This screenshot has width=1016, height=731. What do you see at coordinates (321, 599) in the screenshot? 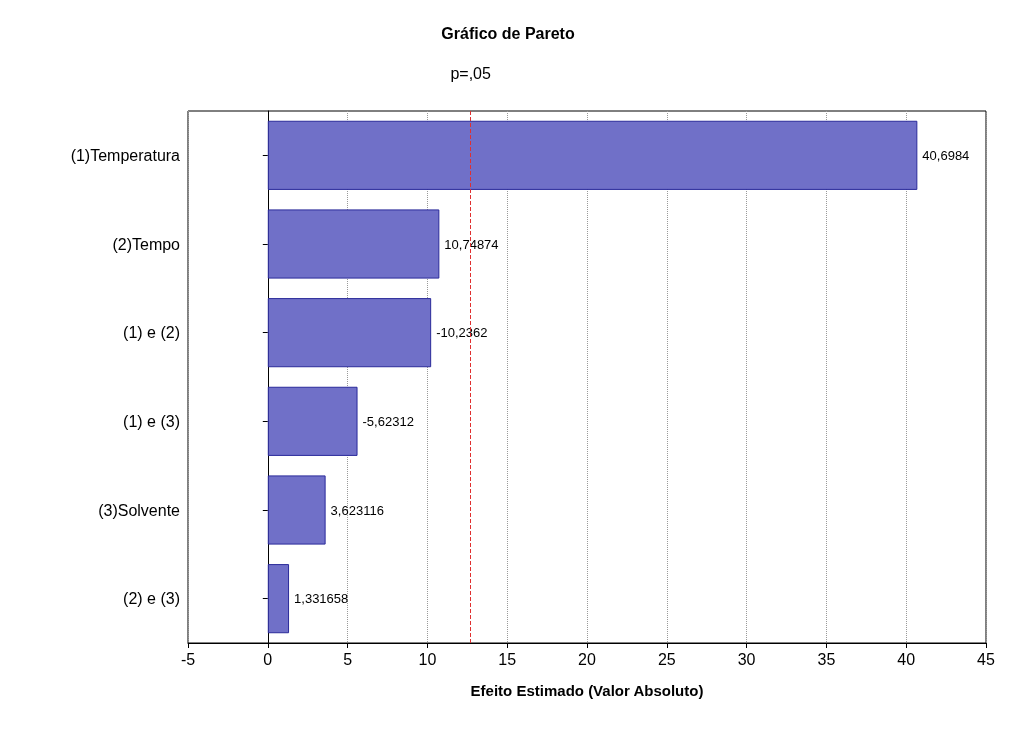
I see `data-label: 1,331658` at bounding box center [321, 599].